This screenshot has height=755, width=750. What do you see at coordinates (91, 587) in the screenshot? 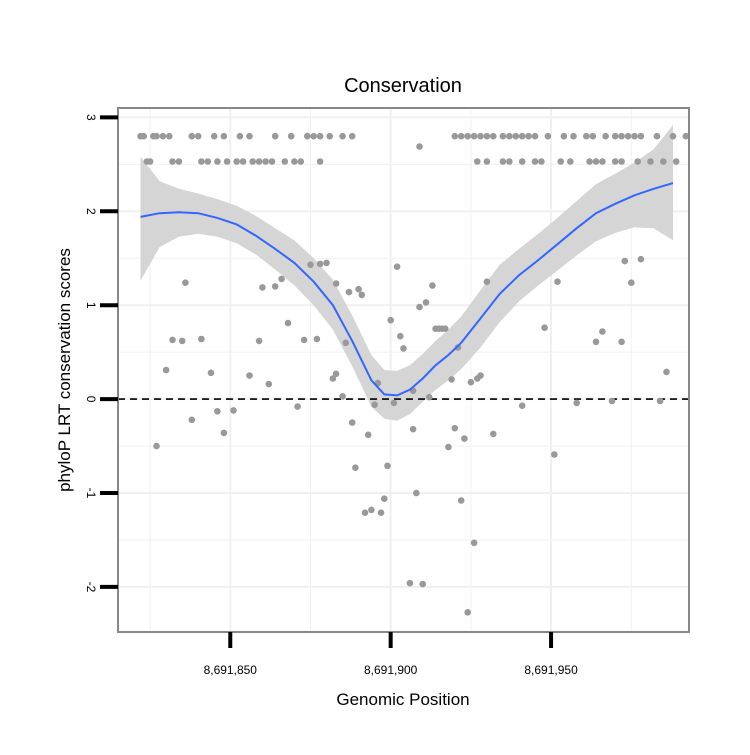
I see `y-tick-label: -2` at bounding box center [91, 587].